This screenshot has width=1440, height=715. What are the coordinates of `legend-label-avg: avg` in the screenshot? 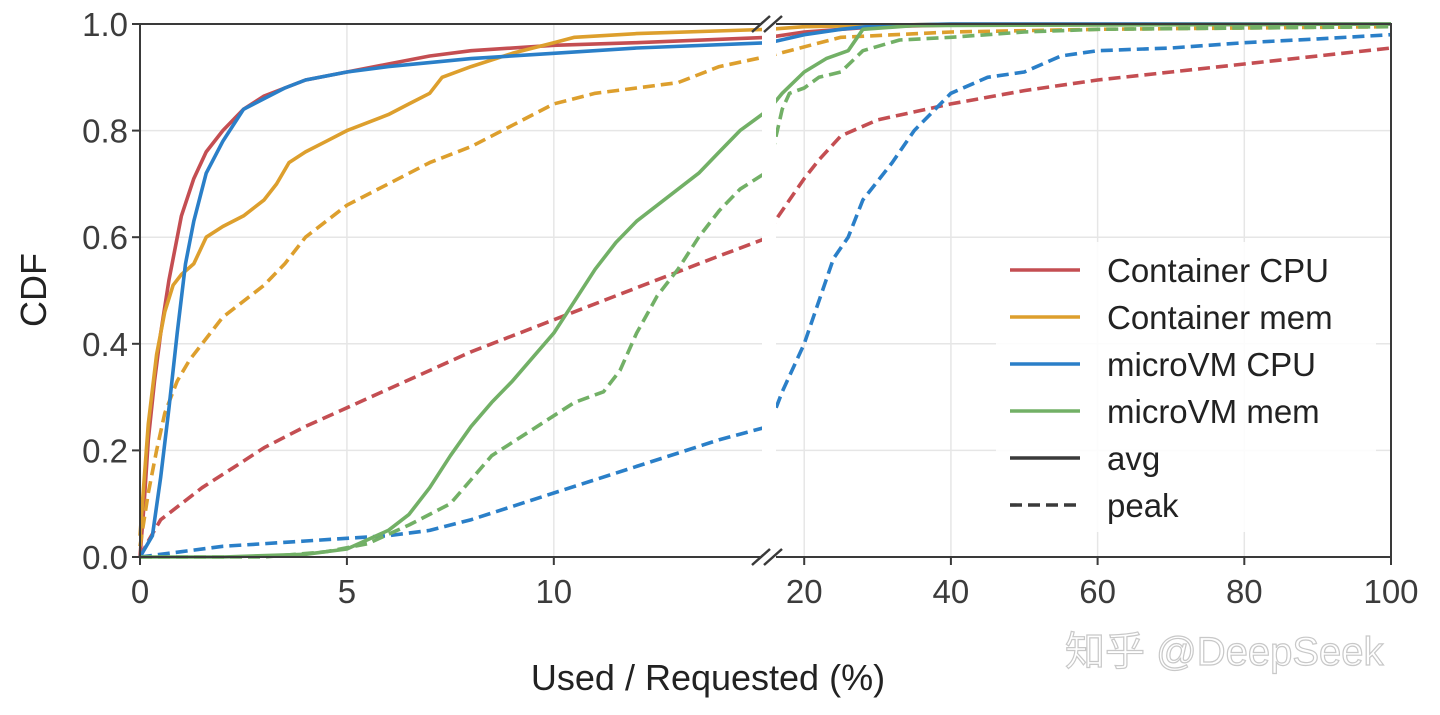 It's located at (1133, 458).